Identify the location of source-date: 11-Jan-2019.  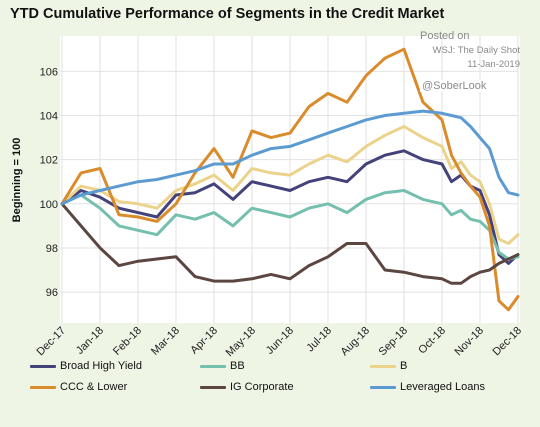
(493, 64).